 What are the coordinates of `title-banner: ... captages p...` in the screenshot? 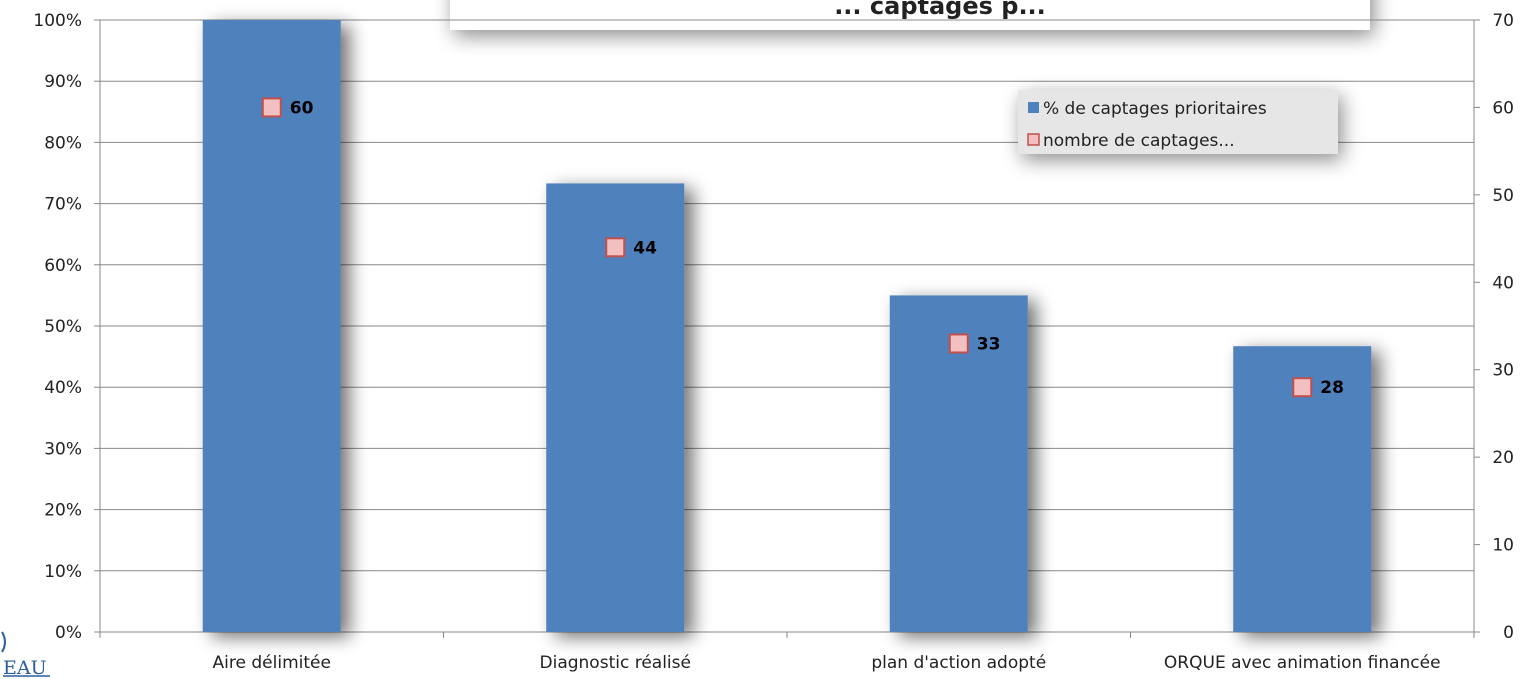 It's located at (910, 15).